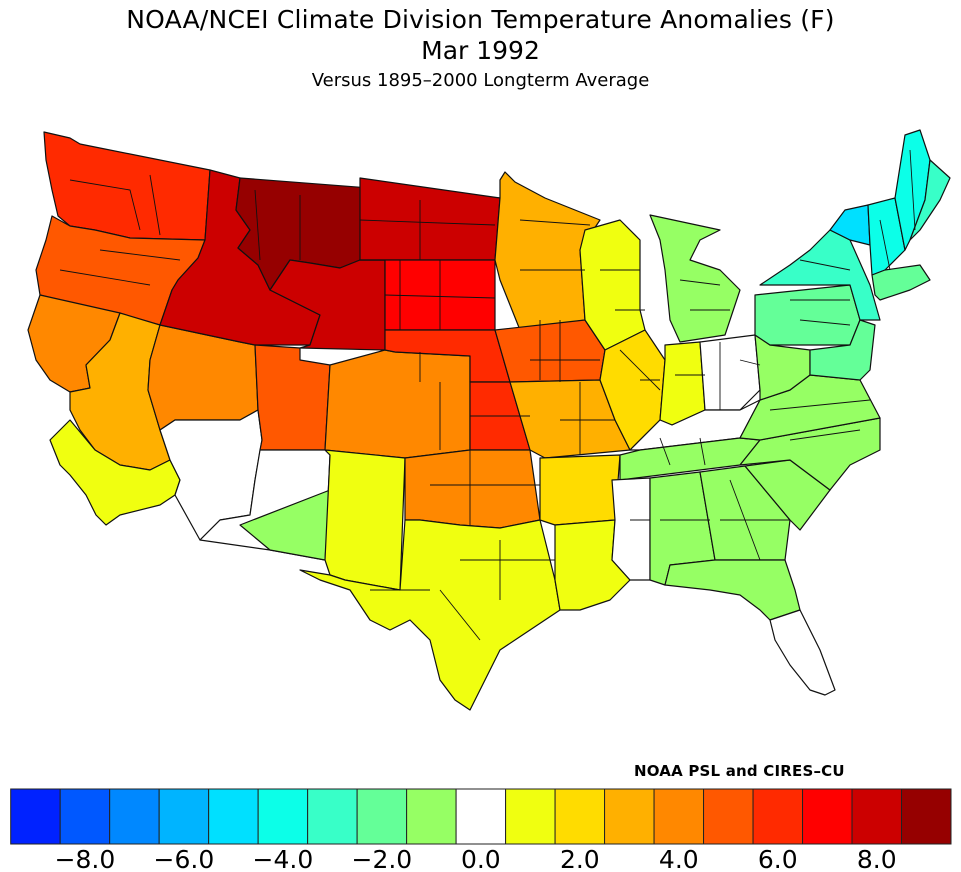  What do you see at coordinates (730, 372) in the screenshot?
I see `region-ohio` at bounding box center [730, 372].